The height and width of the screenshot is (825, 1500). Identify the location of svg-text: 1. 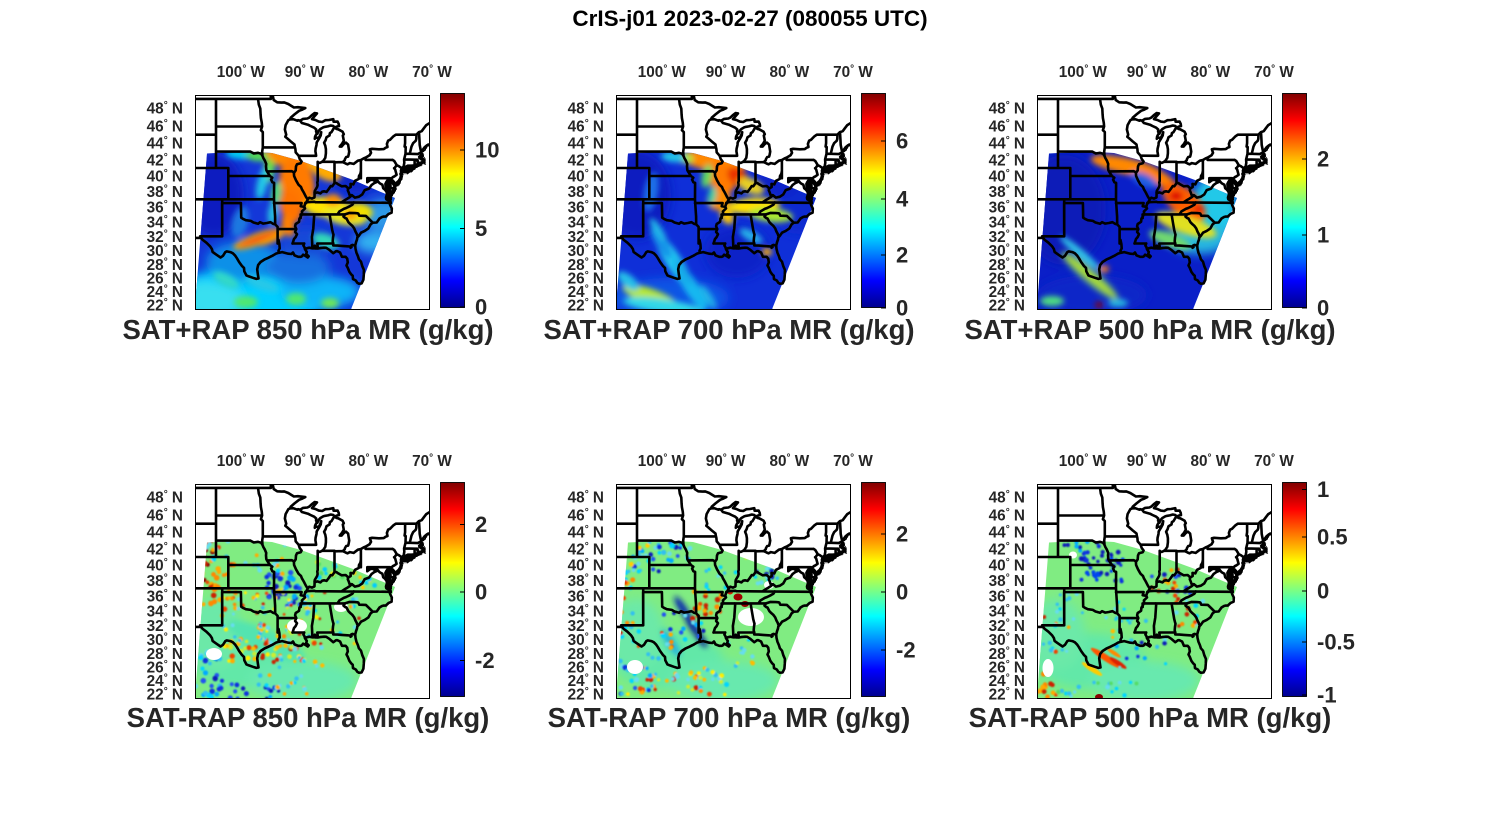
(1323, 489).